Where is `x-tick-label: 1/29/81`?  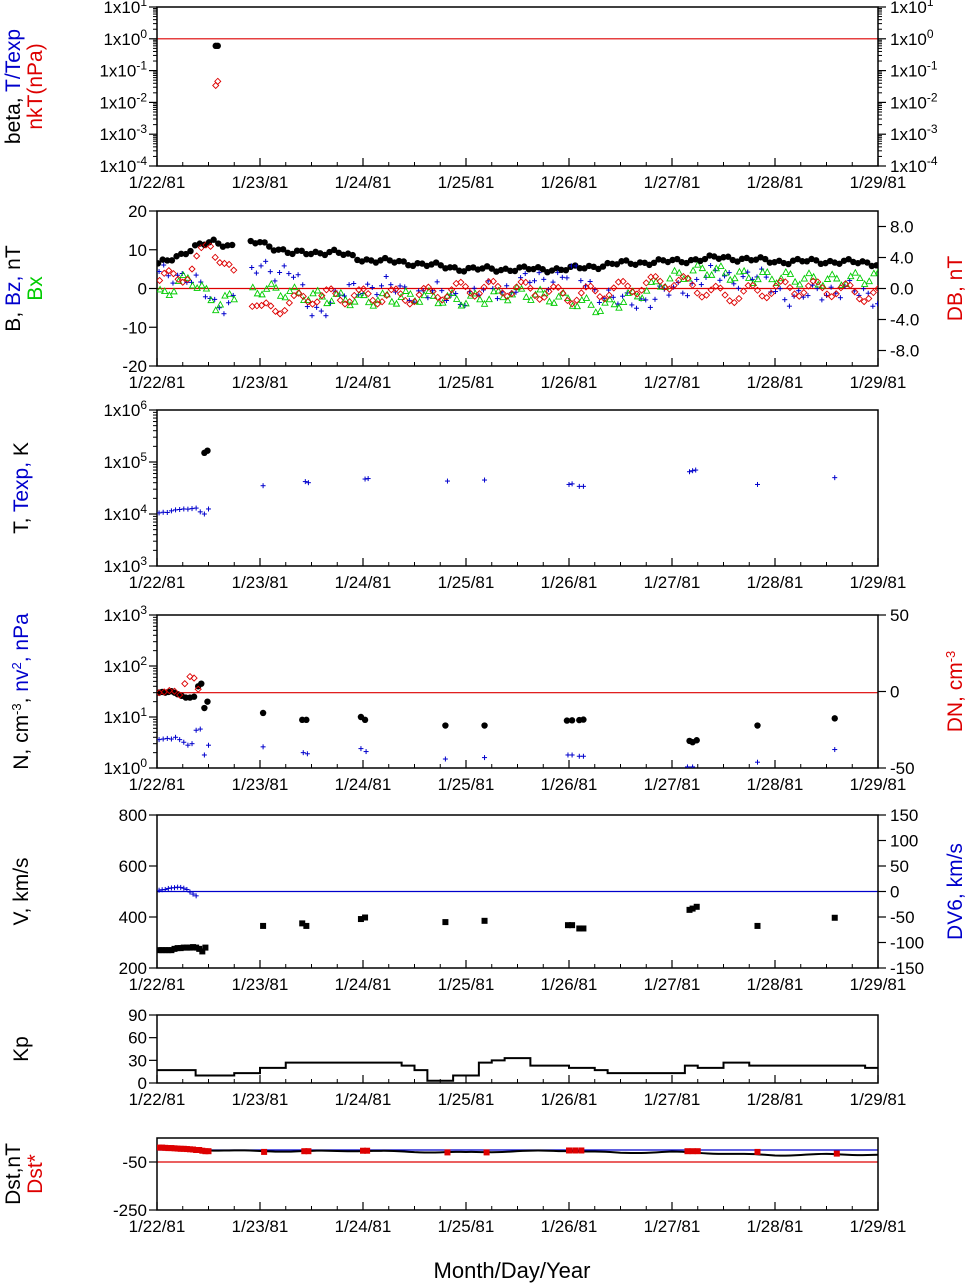
x-tick-label: 1/29/81 is located at coordinates (878, 784).